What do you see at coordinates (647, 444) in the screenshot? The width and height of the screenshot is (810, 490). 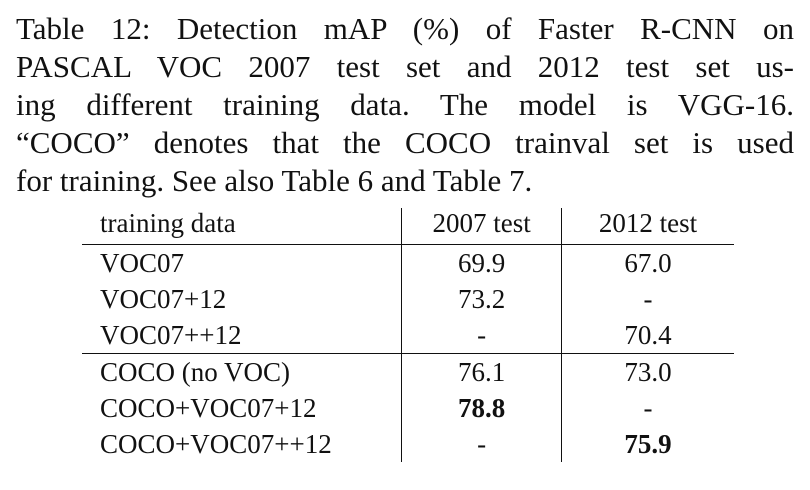 I see `cell-2012-test-best: 75.9` at bounding box center [647, 444].